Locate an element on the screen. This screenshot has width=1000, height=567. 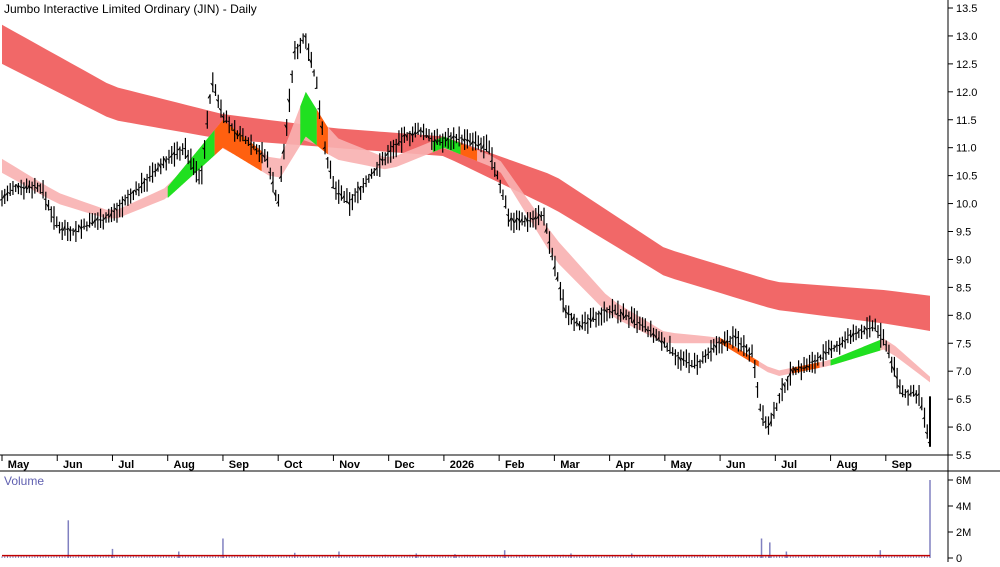
price-tick-label: 12.5 is located at coordinates (966, 65).